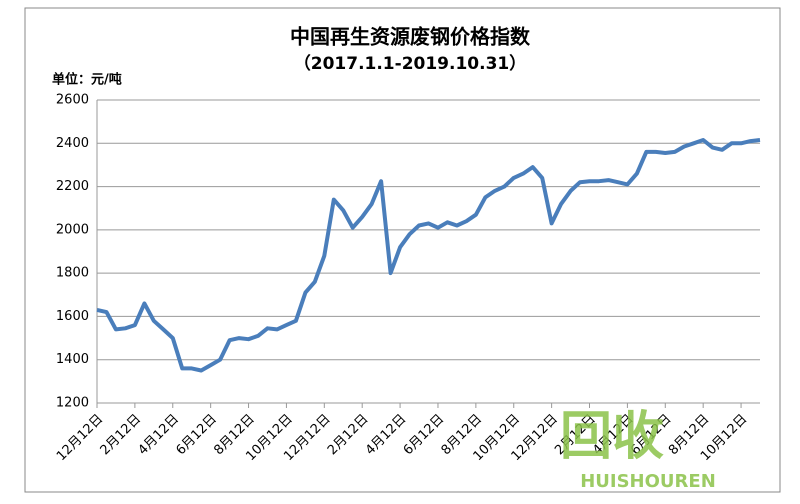 This screenshot has width=800, height=504. Describe the element at coordinates (648, 481) in the screenshot. I see `watermark: HUISHOUREN` at that location.